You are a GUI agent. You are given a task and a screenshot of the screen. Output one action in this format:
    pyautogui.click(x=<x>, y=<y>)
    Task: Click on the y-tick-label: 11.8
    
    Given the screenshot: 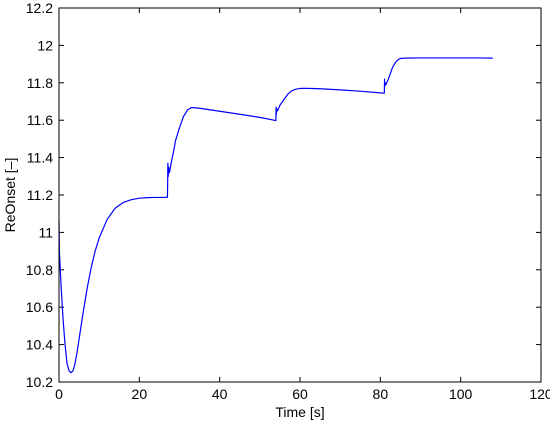 What is the action you would take?
    pyautogui.click(x=40, y=83)
    